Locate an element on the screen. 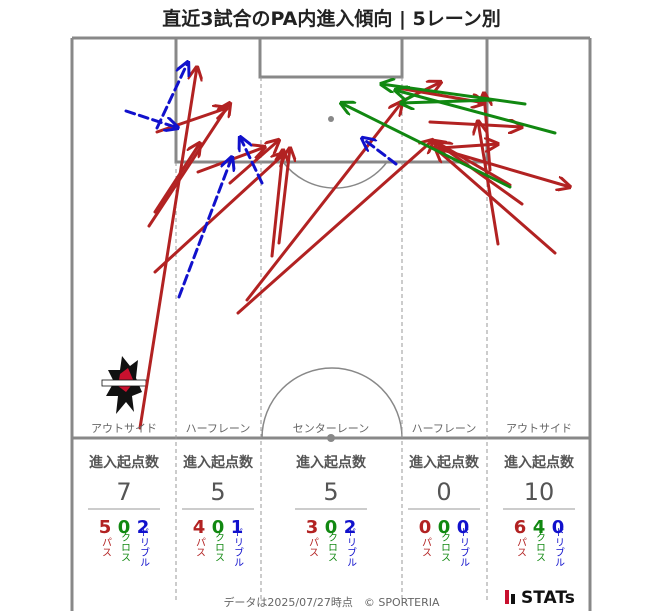 Image resolution: width=663 pixels, height=611 pixels. stat-sublabel-cross-center: クロス is located at coordinates (331, 547).